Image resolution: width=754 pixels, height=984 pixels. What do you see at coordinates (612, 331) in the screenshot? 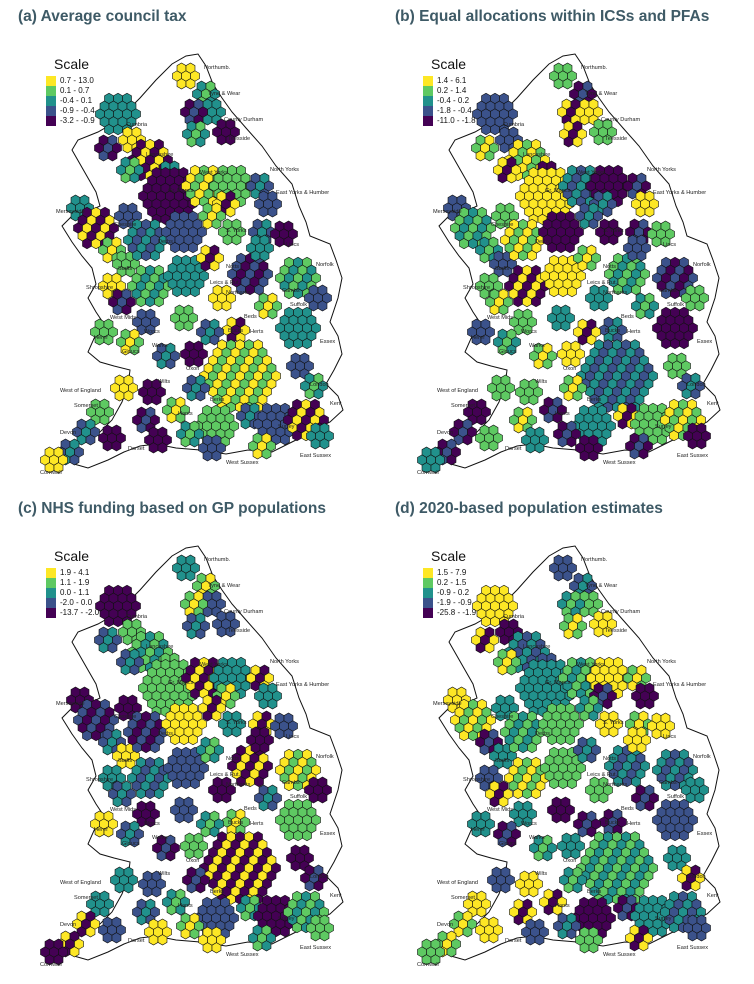
I see `region-label: Bucks` at bounding box center [612, 331].